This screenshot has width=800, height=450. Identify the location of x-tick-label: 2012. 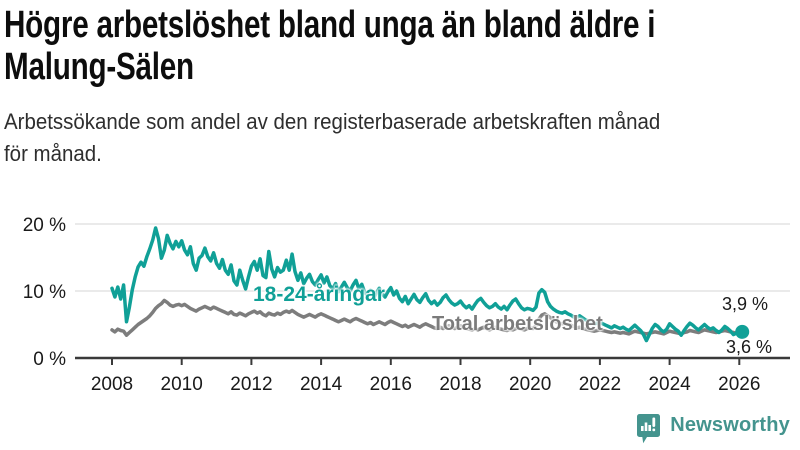
(251, 384).